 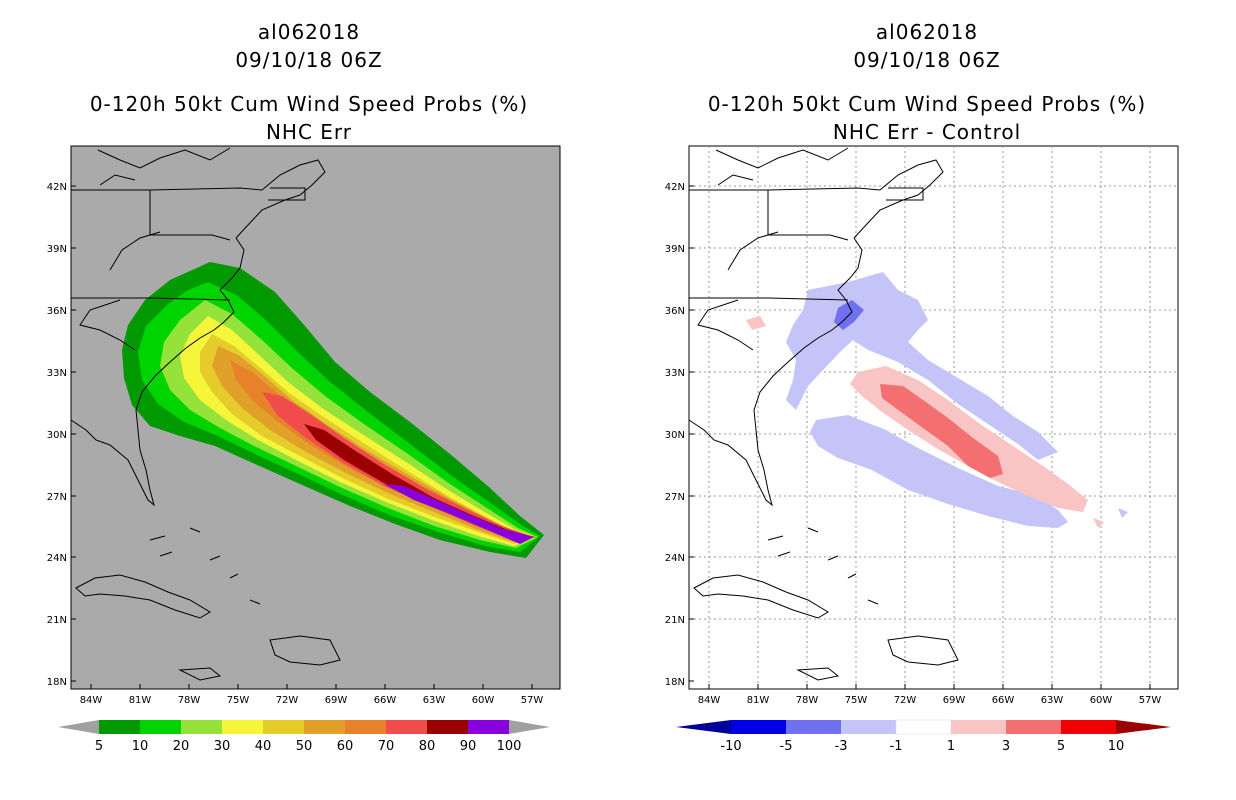 What do you see at coordinates (509, 746) in the screenshot?
I see `colorbar-label: 100` at bounding box center [509, 746].